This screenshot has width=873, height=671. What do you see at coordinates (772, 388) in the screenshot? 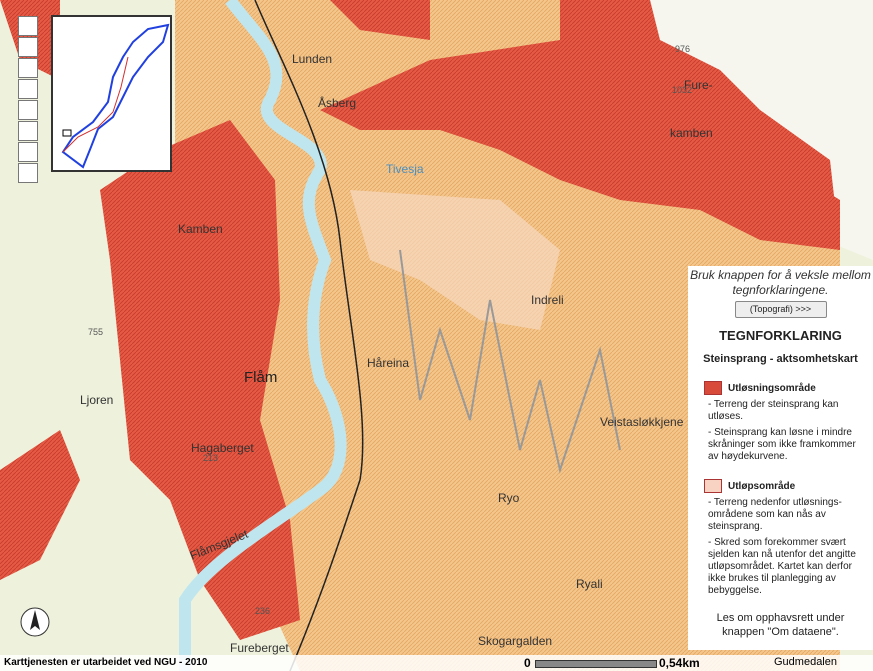
I see `legend-item-title: Utløsningsområde` at bounding box center [772, 388].